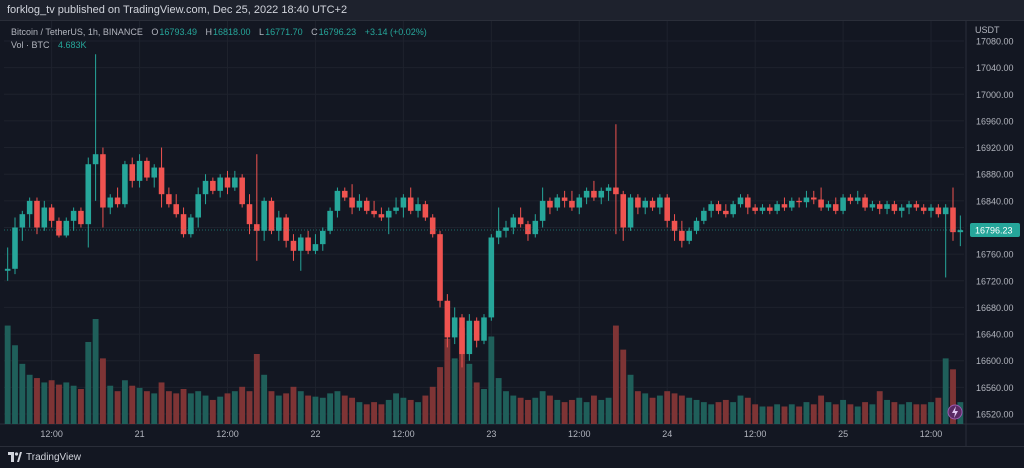 The width and height of the screenshot is (1024, 468). Describe the element at coordinates (15, 457) in the screenshot. I see `tradingview-logo-icon` at that location.